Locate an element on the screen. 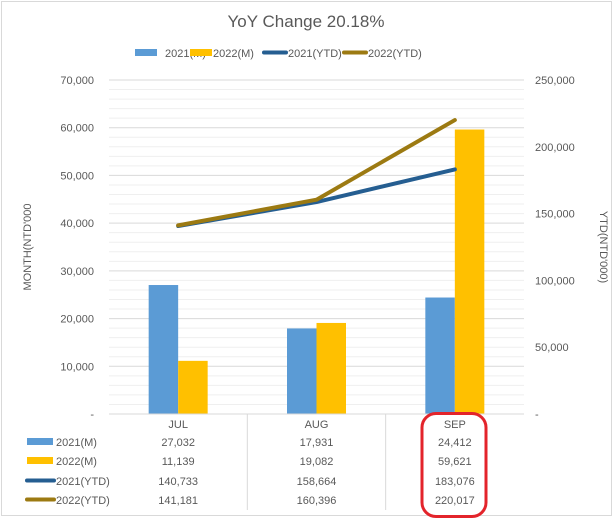  table-cell: 220,017 is located at coordinates (455, 501).